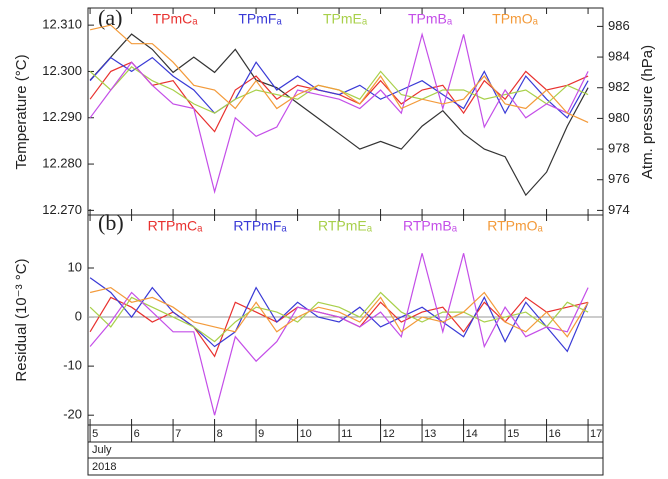  Describe the element at coordinates (619, 56) in the screenshot. I see `y2-tick-label: 984` at that location.